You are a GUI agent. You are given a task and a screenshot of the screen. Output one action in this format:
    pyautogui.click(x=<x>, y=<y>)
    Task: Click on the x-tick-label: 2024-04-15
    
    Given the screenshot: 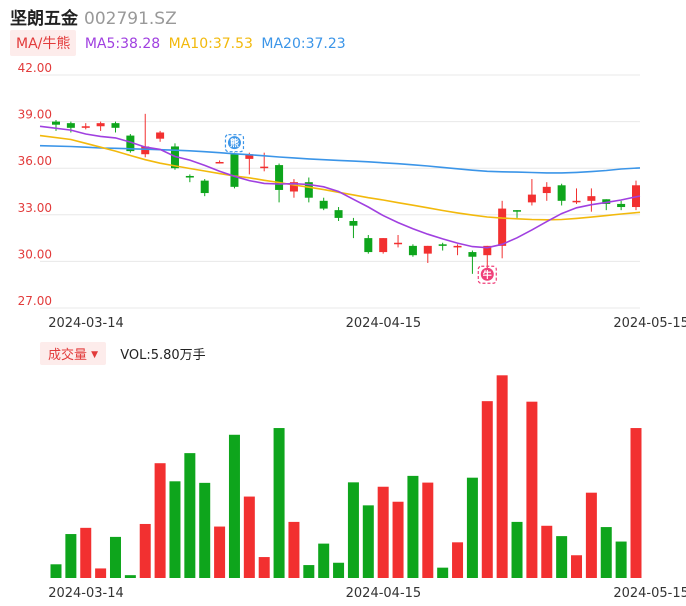 What is the action you would take?
    pyautogui.click(x=384, y=323)
    